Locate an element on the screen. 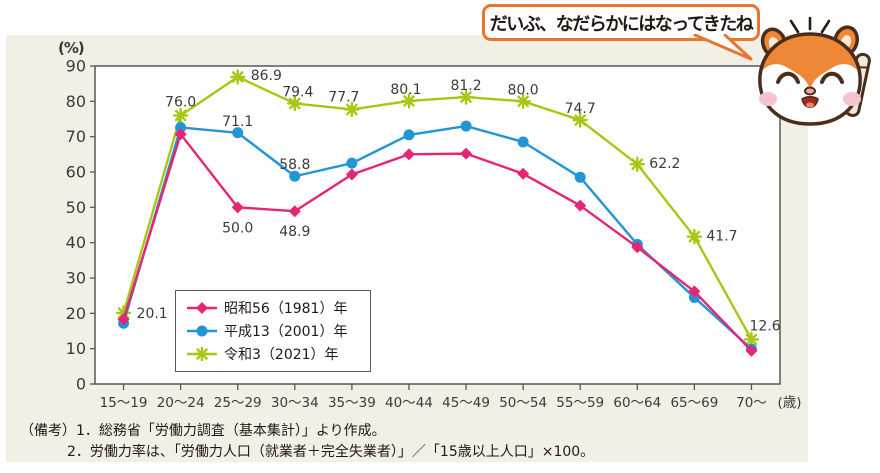 This screenshot has height=473, width=880. svg-text: 60 is located at coordinates (76, 172).